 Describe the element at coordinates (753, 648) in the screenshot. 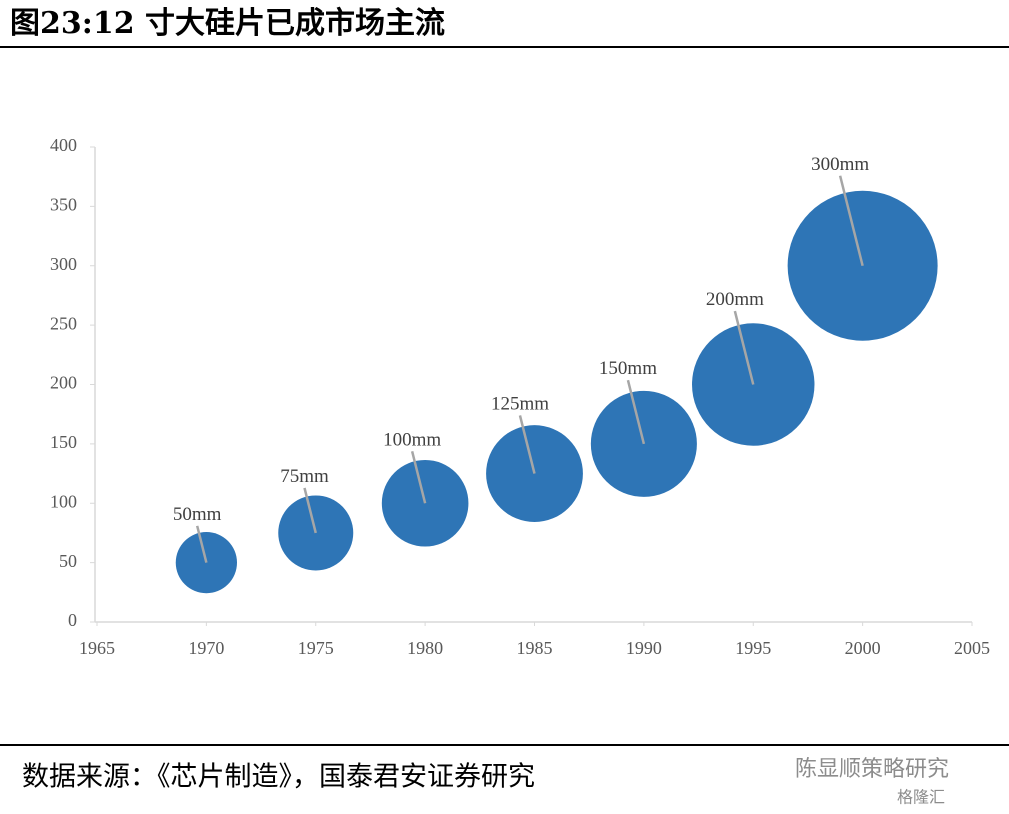

I see `x-tick-label: 1995` at that location.